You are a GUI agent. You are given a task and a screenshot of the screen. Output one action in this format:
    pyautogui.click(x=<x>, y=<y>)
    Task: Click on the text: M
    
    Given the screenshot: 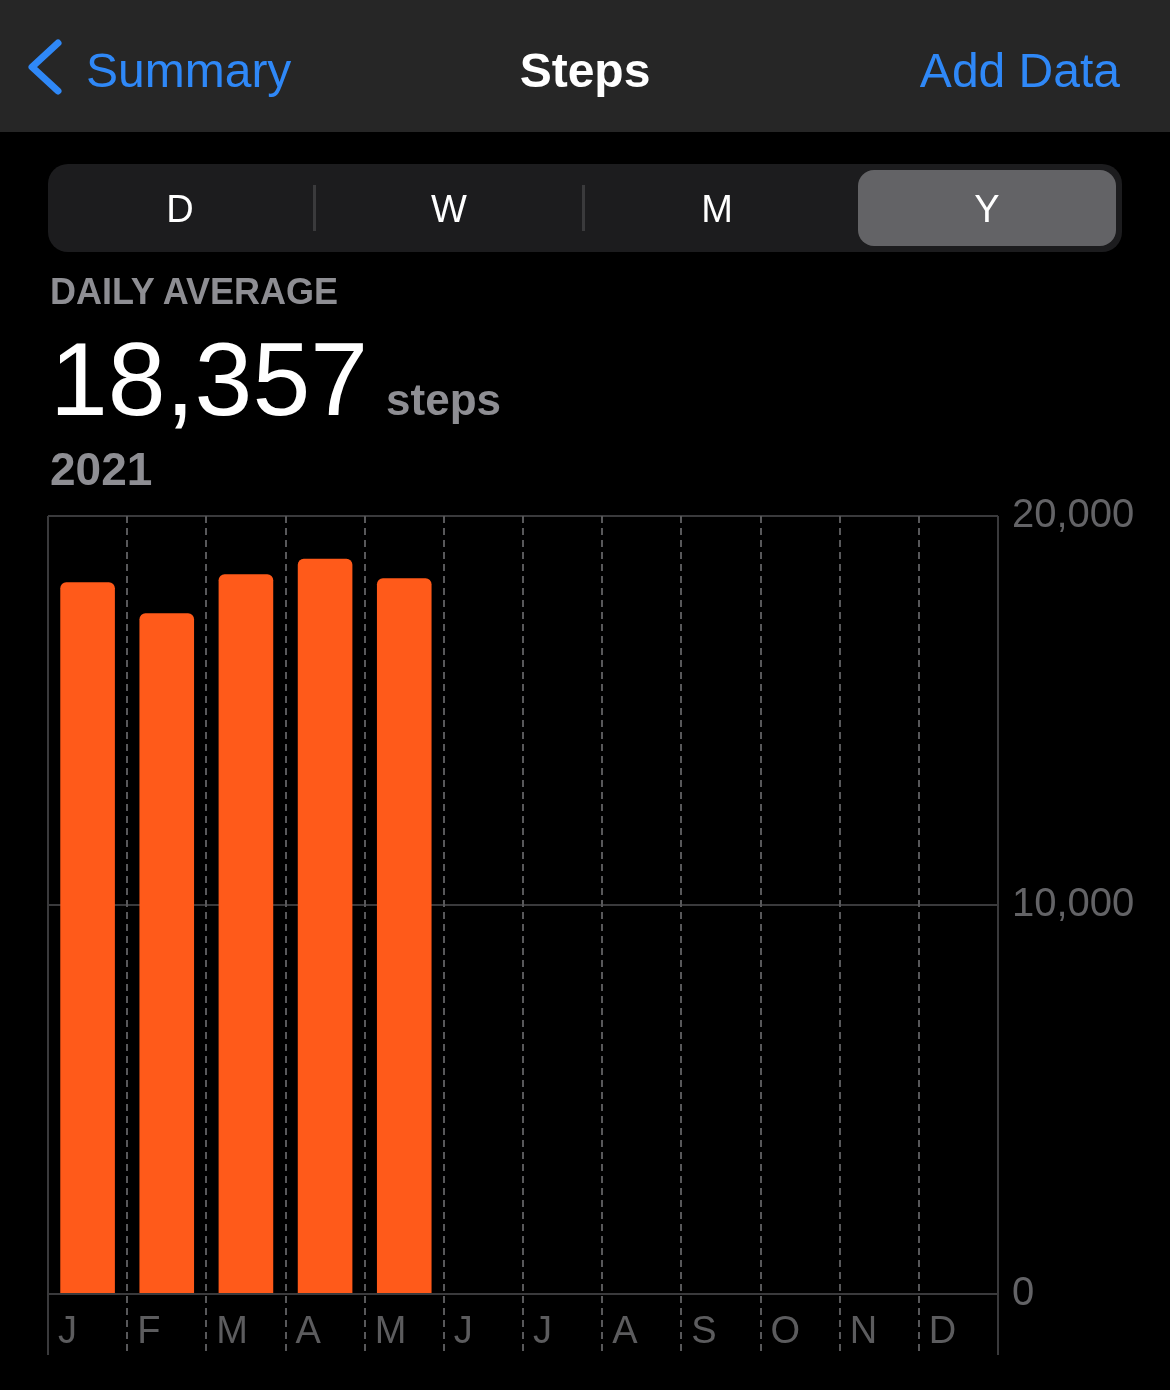 What is the action you would take?
    pyautogui.click(x=717, y=209)
    